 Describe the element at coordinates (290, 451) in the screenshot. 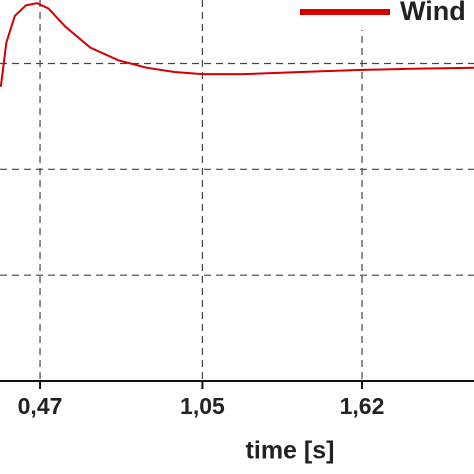

I see `x-axis-label: time [s]` at that location.